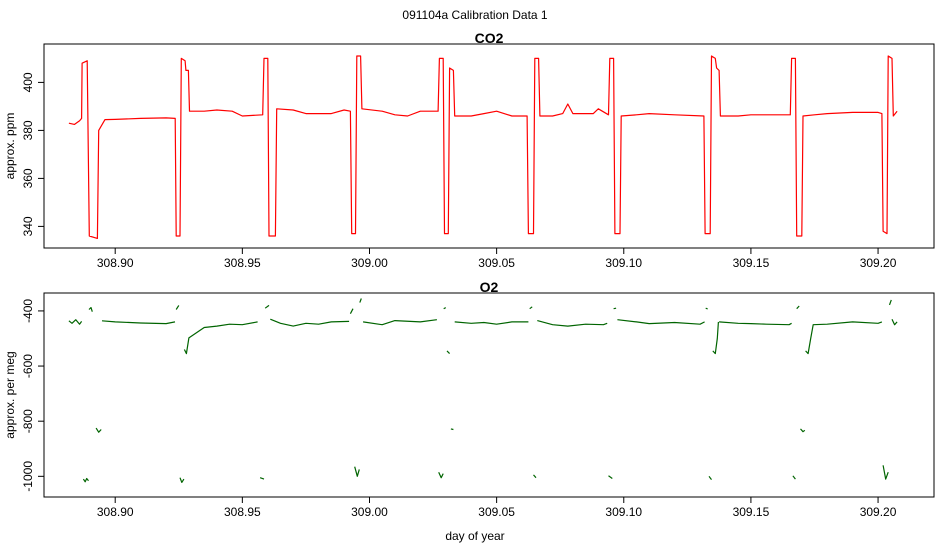  What do you see at coordinates (32, 154) in the screenshot?
I see `co2-yaxis: 340 360 380 400` at bounding box center [32, 154].